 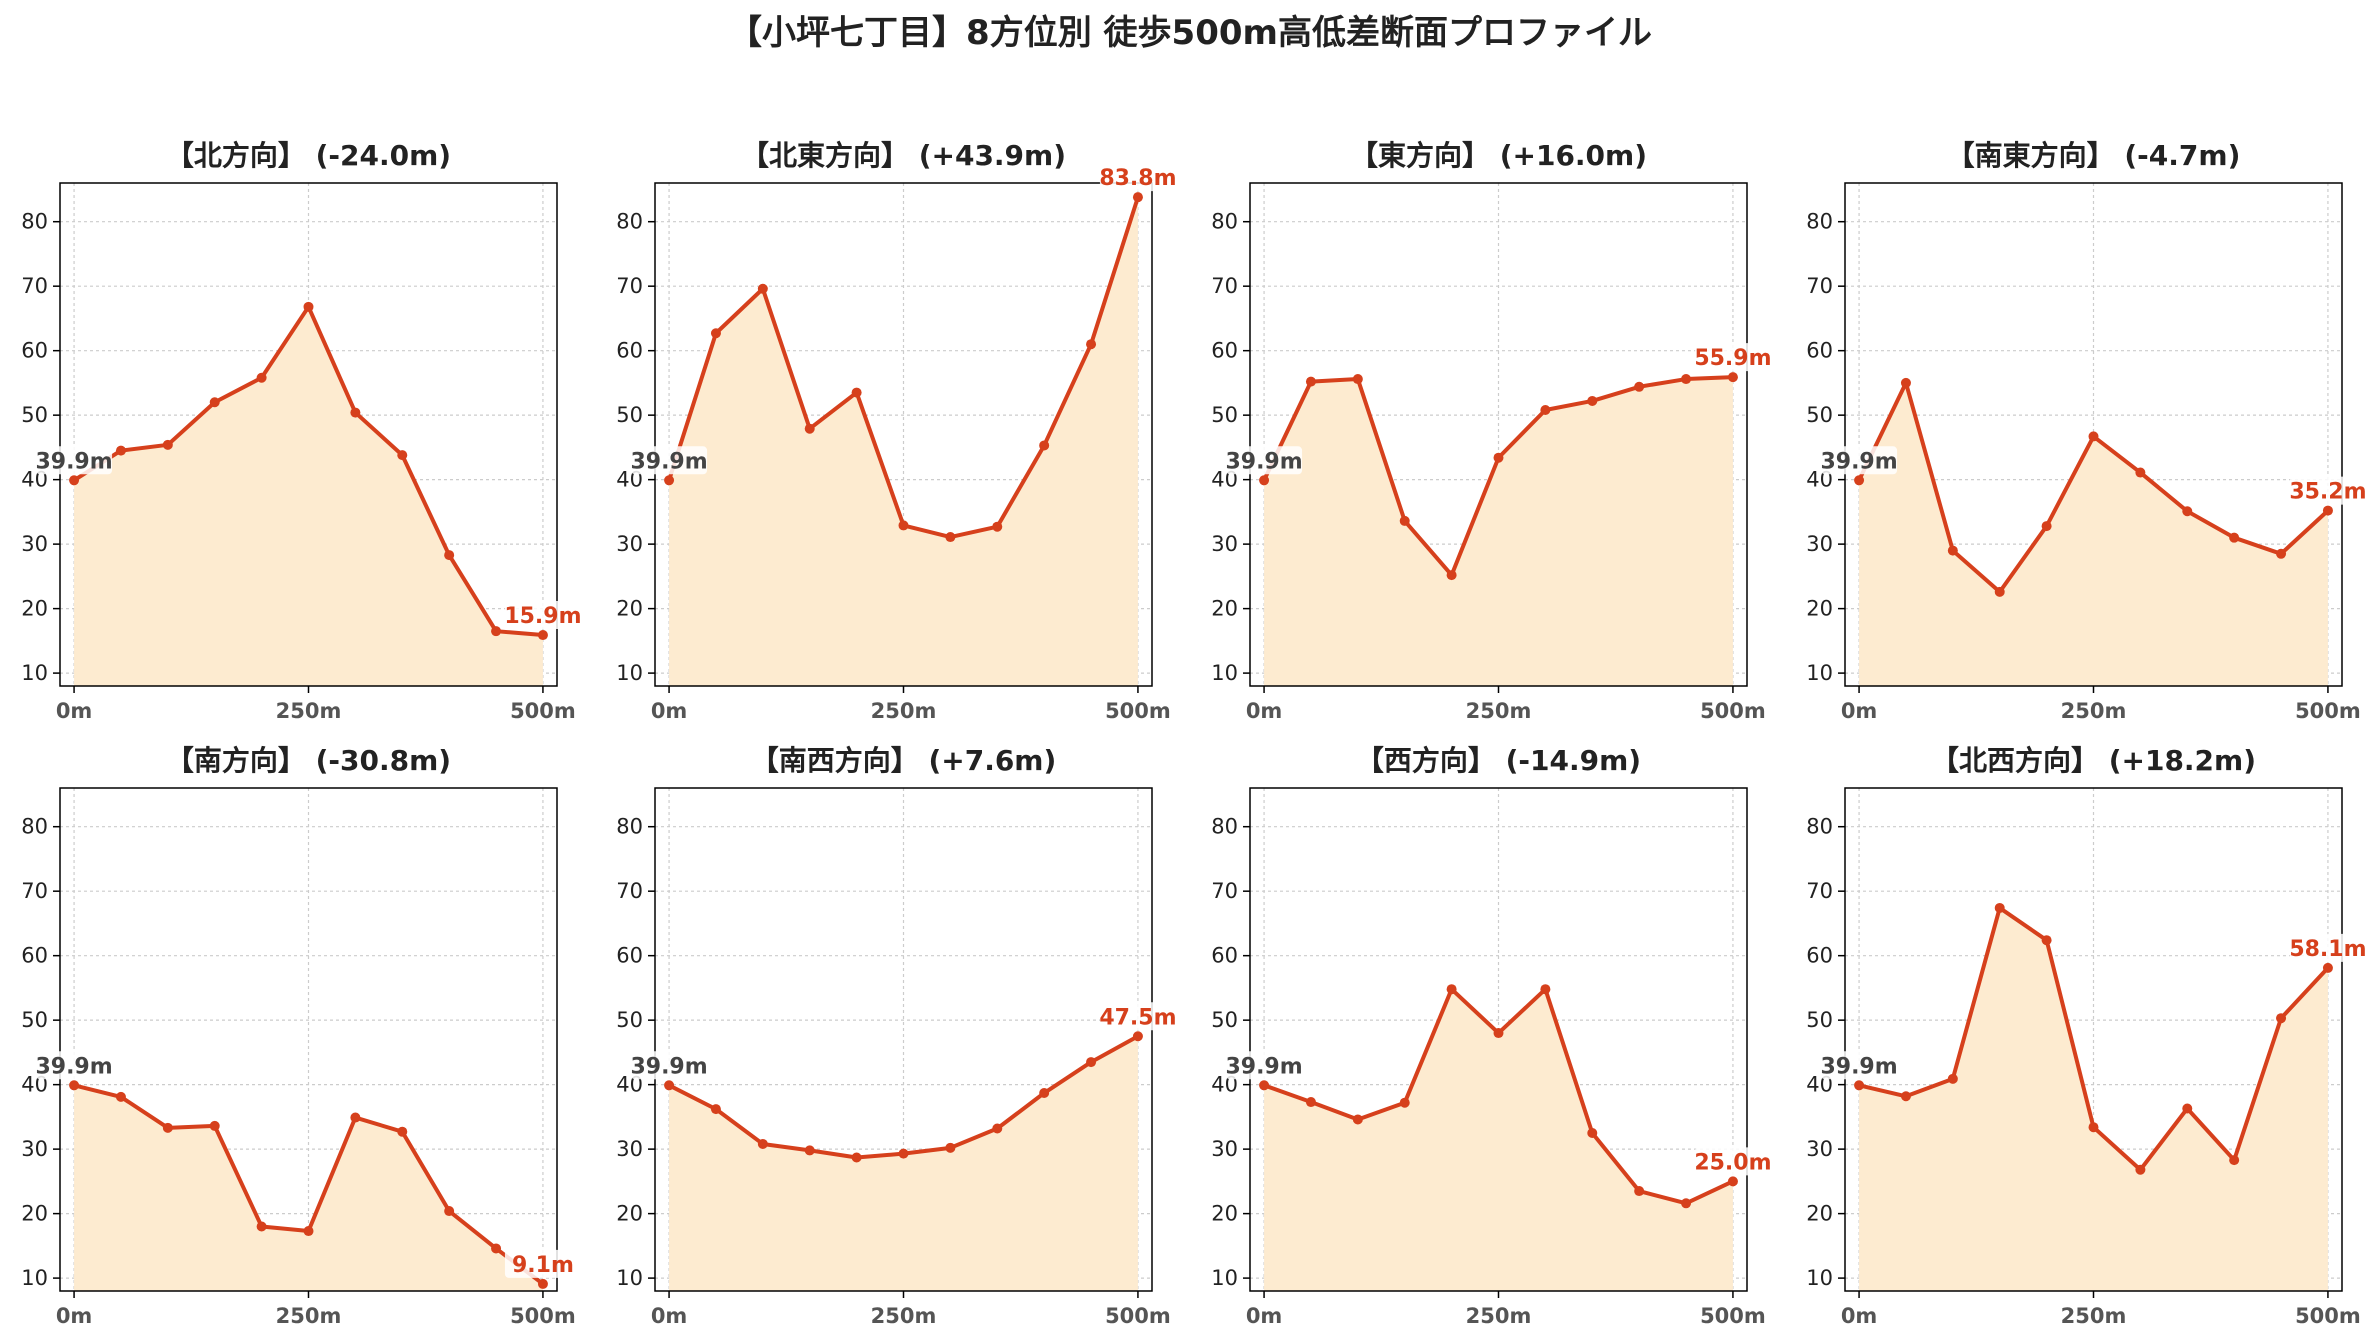 I want to click on end-elevation-label: 9.1m, so click(x=543, y=1265).